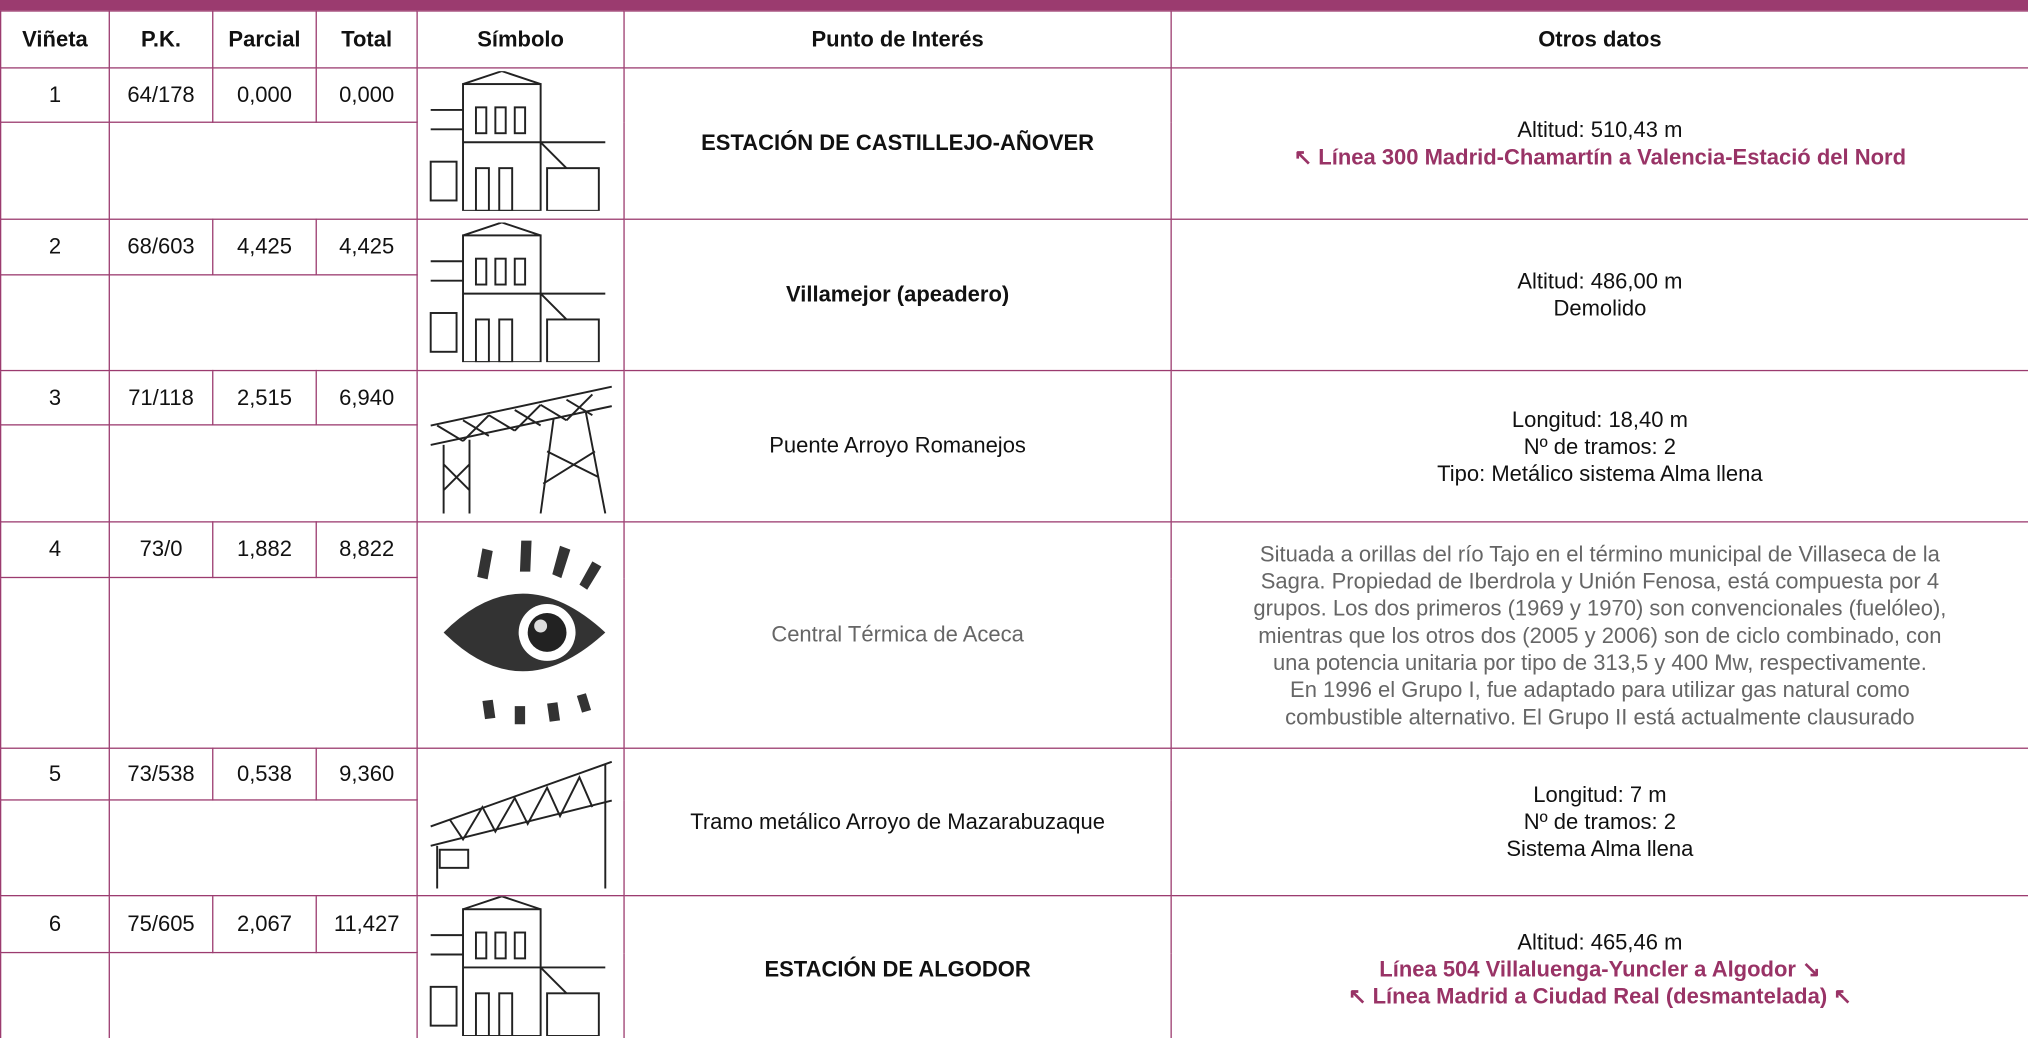 The width and height of the screenshot is (2028, 1038). What do you see at coordinates (366, 247) in the screenshot?
I see `total-cell: 4,425` at bounding box center [366, 247].